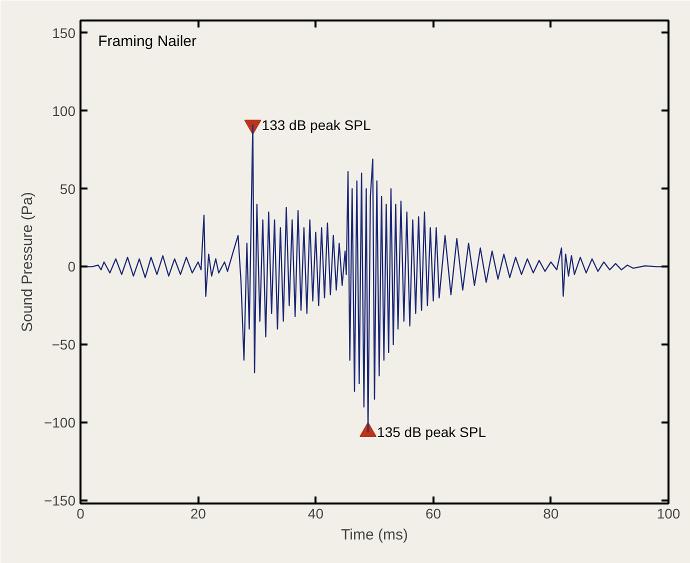  I want to click on x-tick-label: 100, so click(668, 514).